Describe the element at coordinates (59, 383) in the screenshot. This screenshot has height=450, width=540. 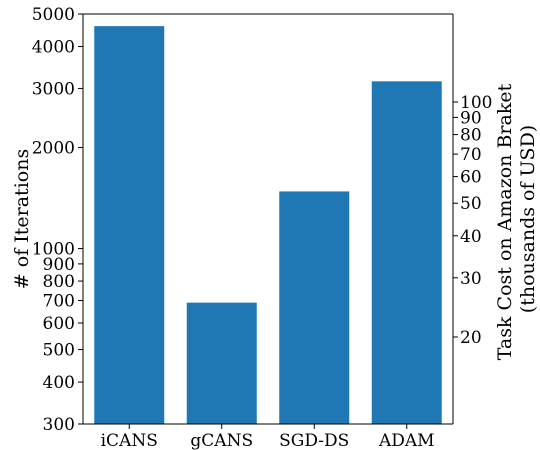
I see `left-tick-label: 400` at that location.